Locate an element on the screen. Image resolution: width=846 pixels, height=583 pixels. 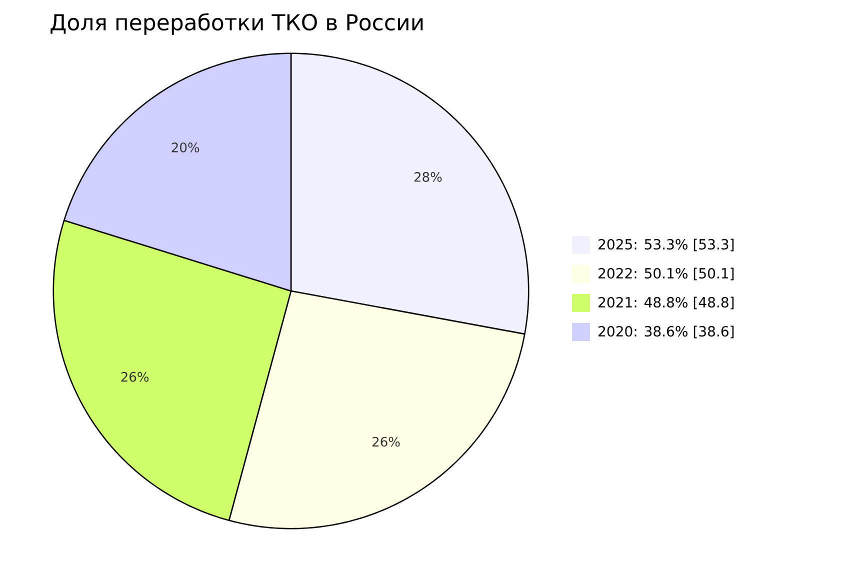
slice-label: 2025: 53.3% [53.3] is located at coordinates (666, 245).